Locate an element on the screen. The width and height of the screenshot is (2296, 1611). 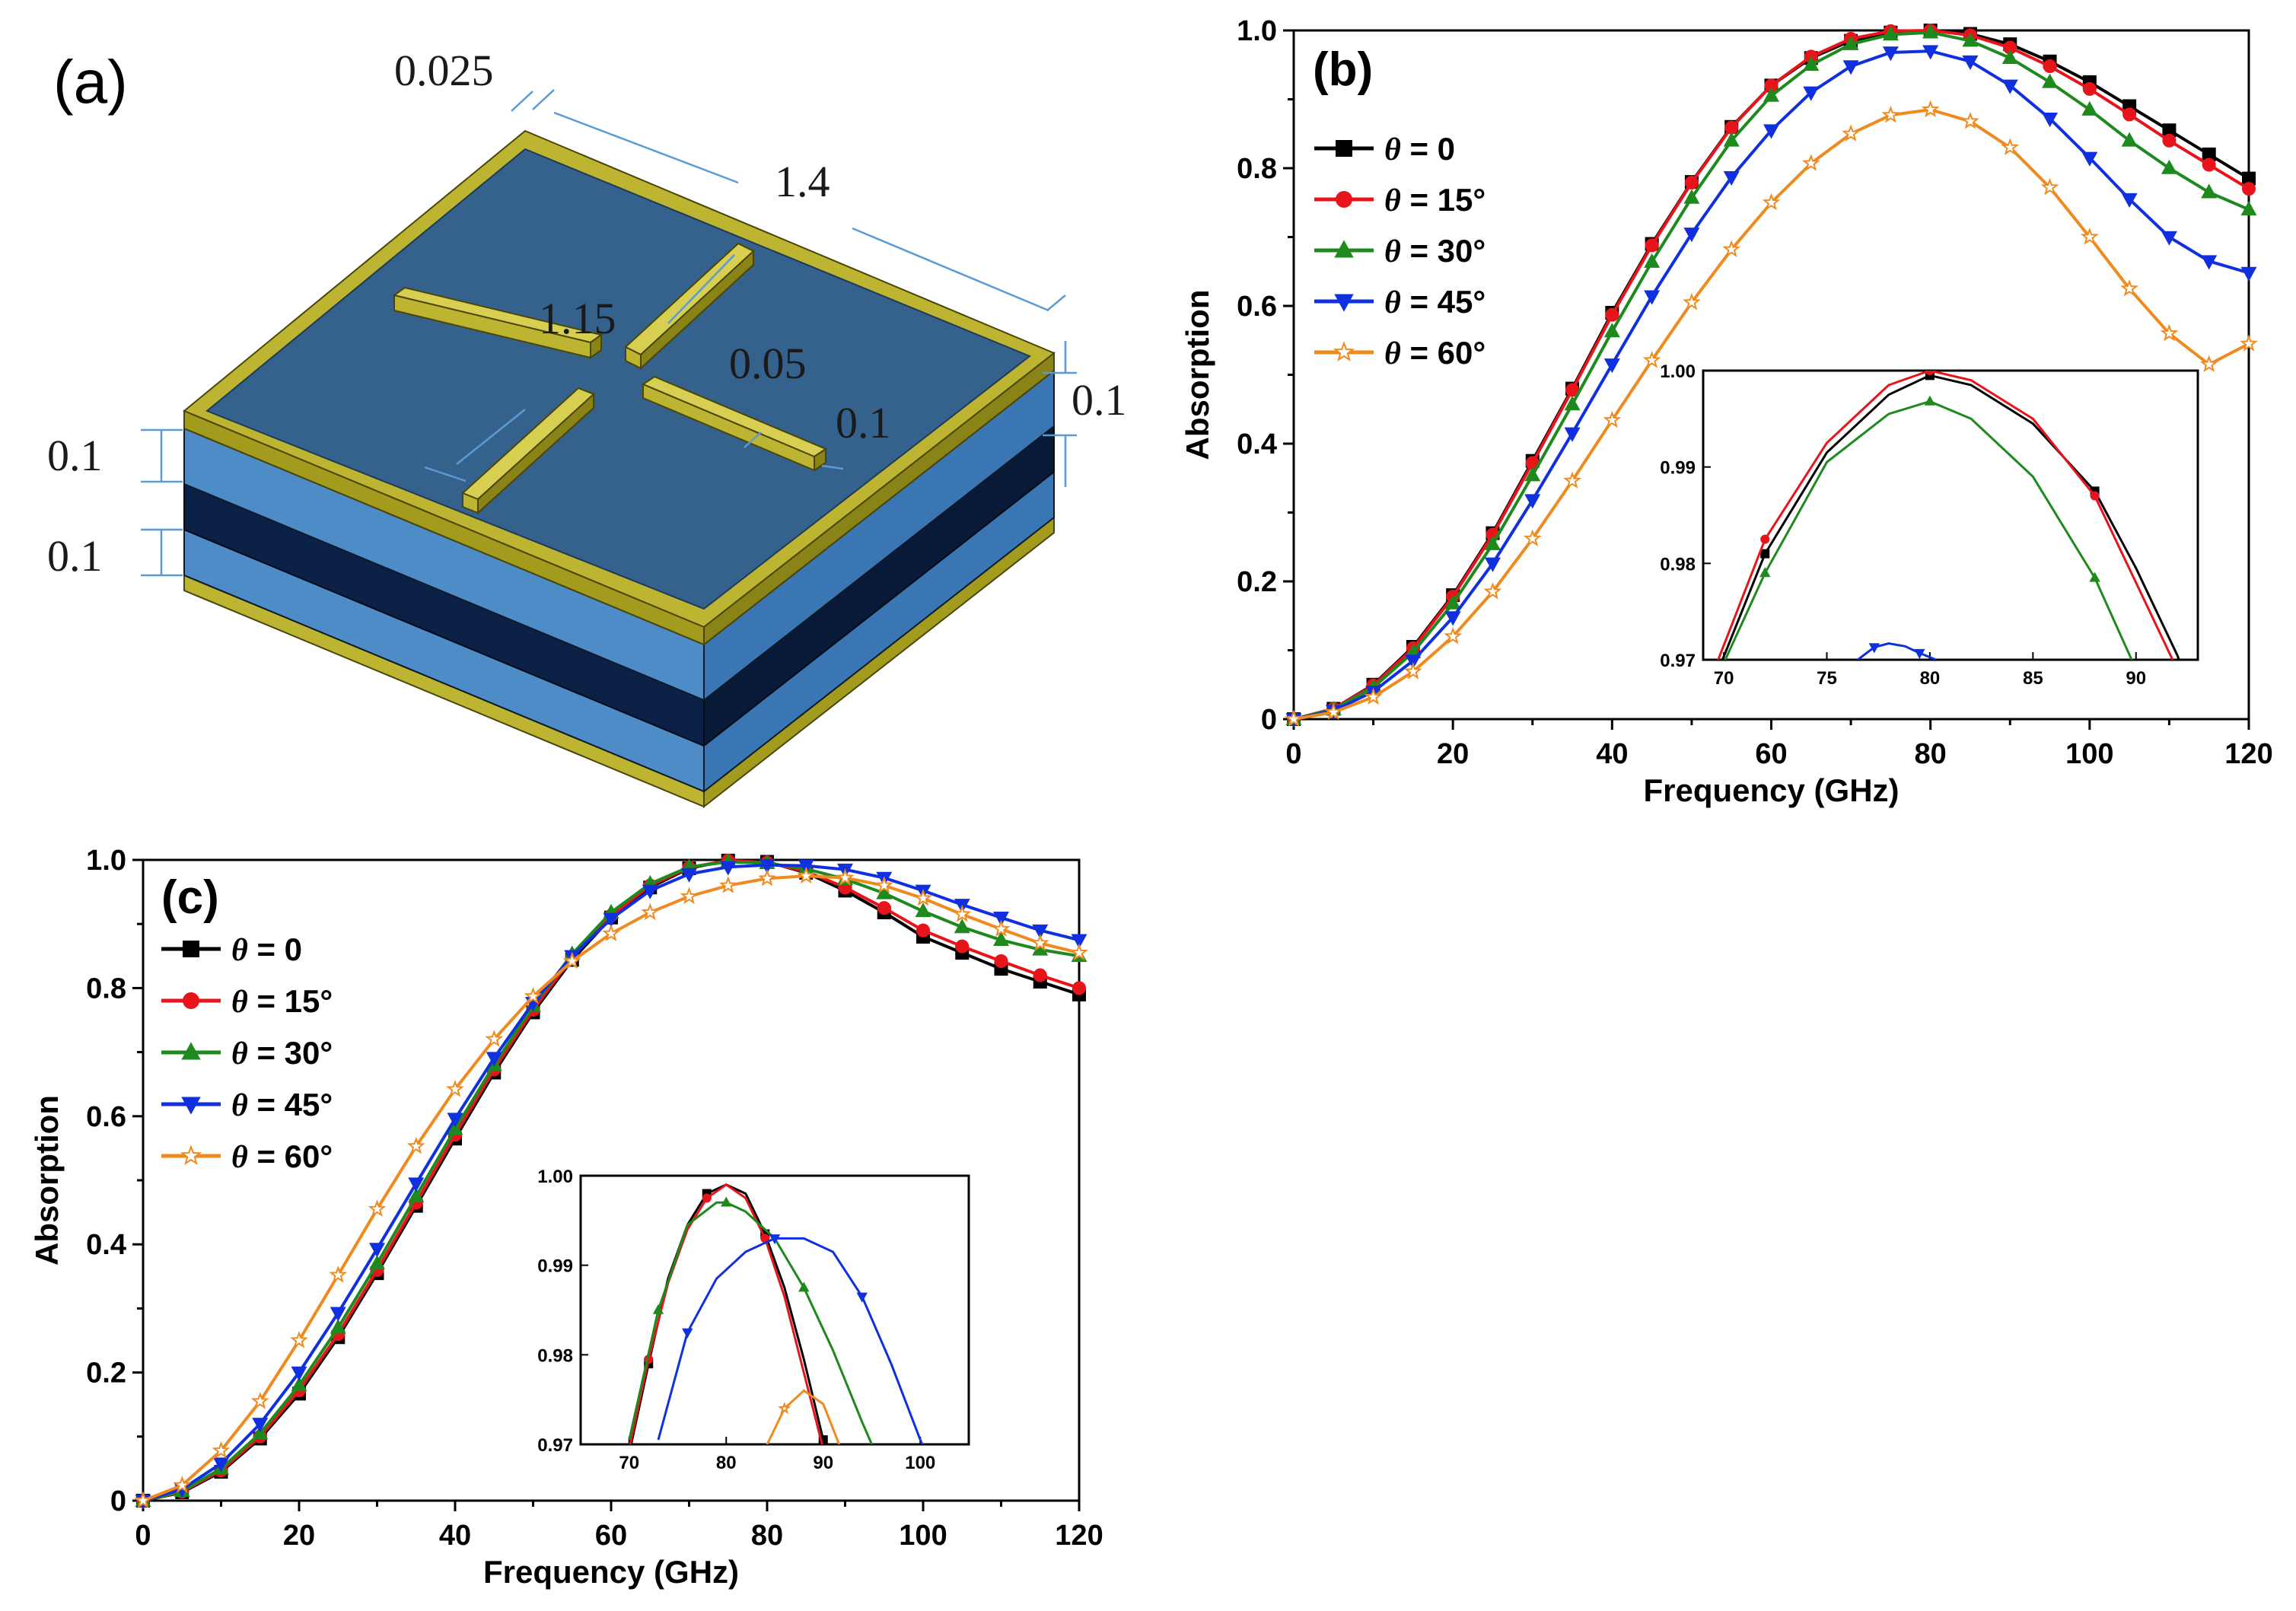
inset-y-tick-label: 0.97 is located at coordinates (555, 1445).